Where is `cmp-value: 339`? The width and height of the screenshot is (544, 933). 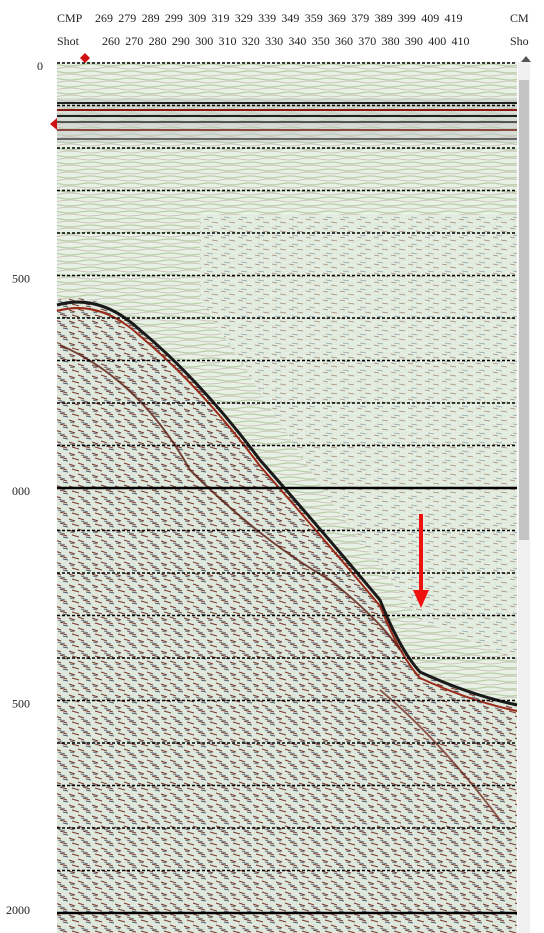 cmp-value: 339 is located at coordinates (267, 18).